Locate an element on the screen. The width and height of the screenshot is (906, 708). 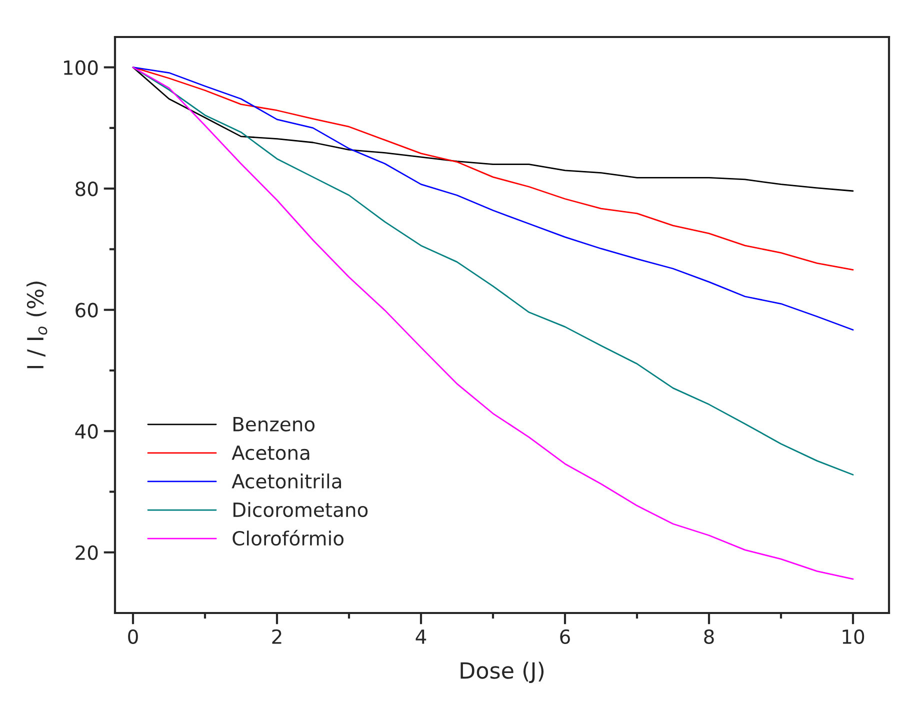
y-tick-label: 60 is located at coordinates (87, 310).